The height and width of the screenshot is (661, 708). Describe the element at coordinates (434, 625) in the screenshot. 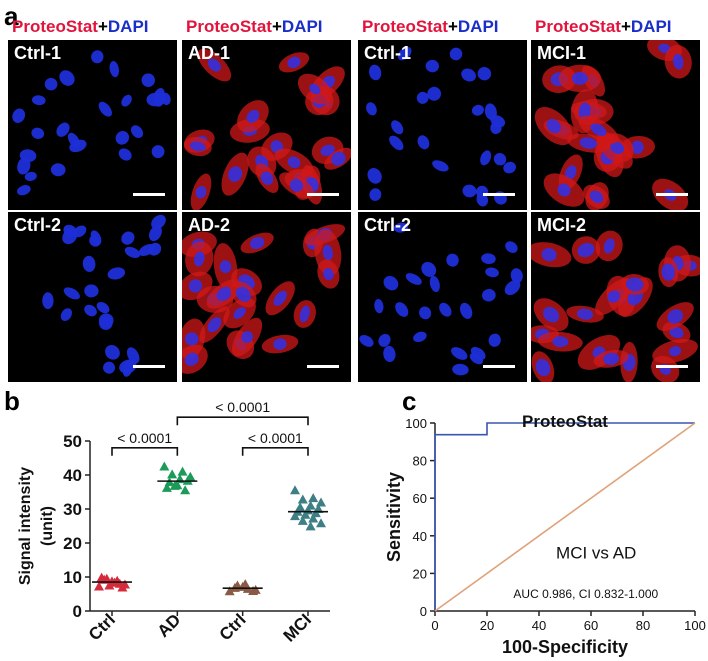

I see `x-tick-label: 0` at that location.